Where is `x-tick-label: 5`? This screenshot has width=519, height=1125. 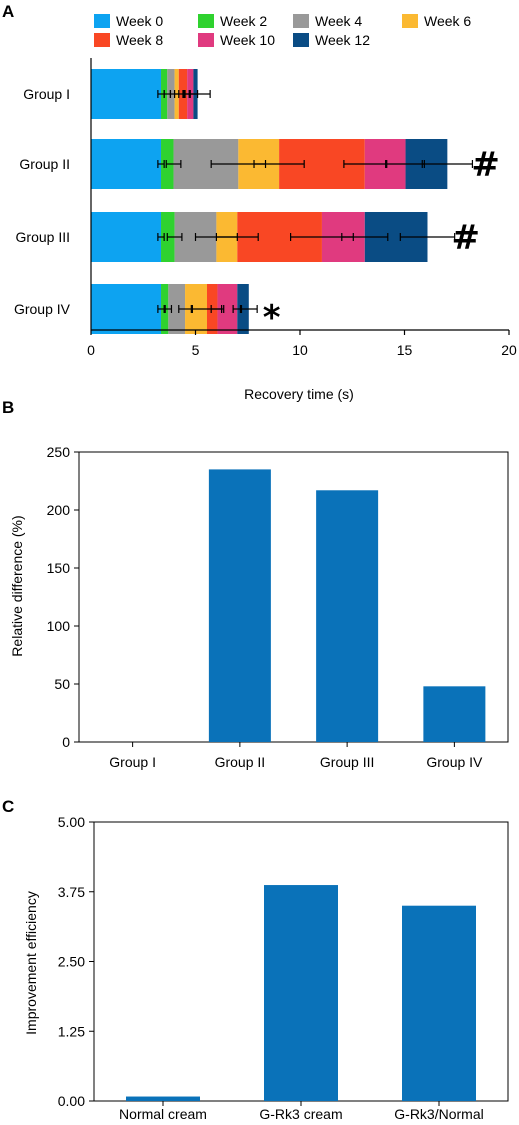
x-tick-label: 5 is located at coordinates (196, 350).